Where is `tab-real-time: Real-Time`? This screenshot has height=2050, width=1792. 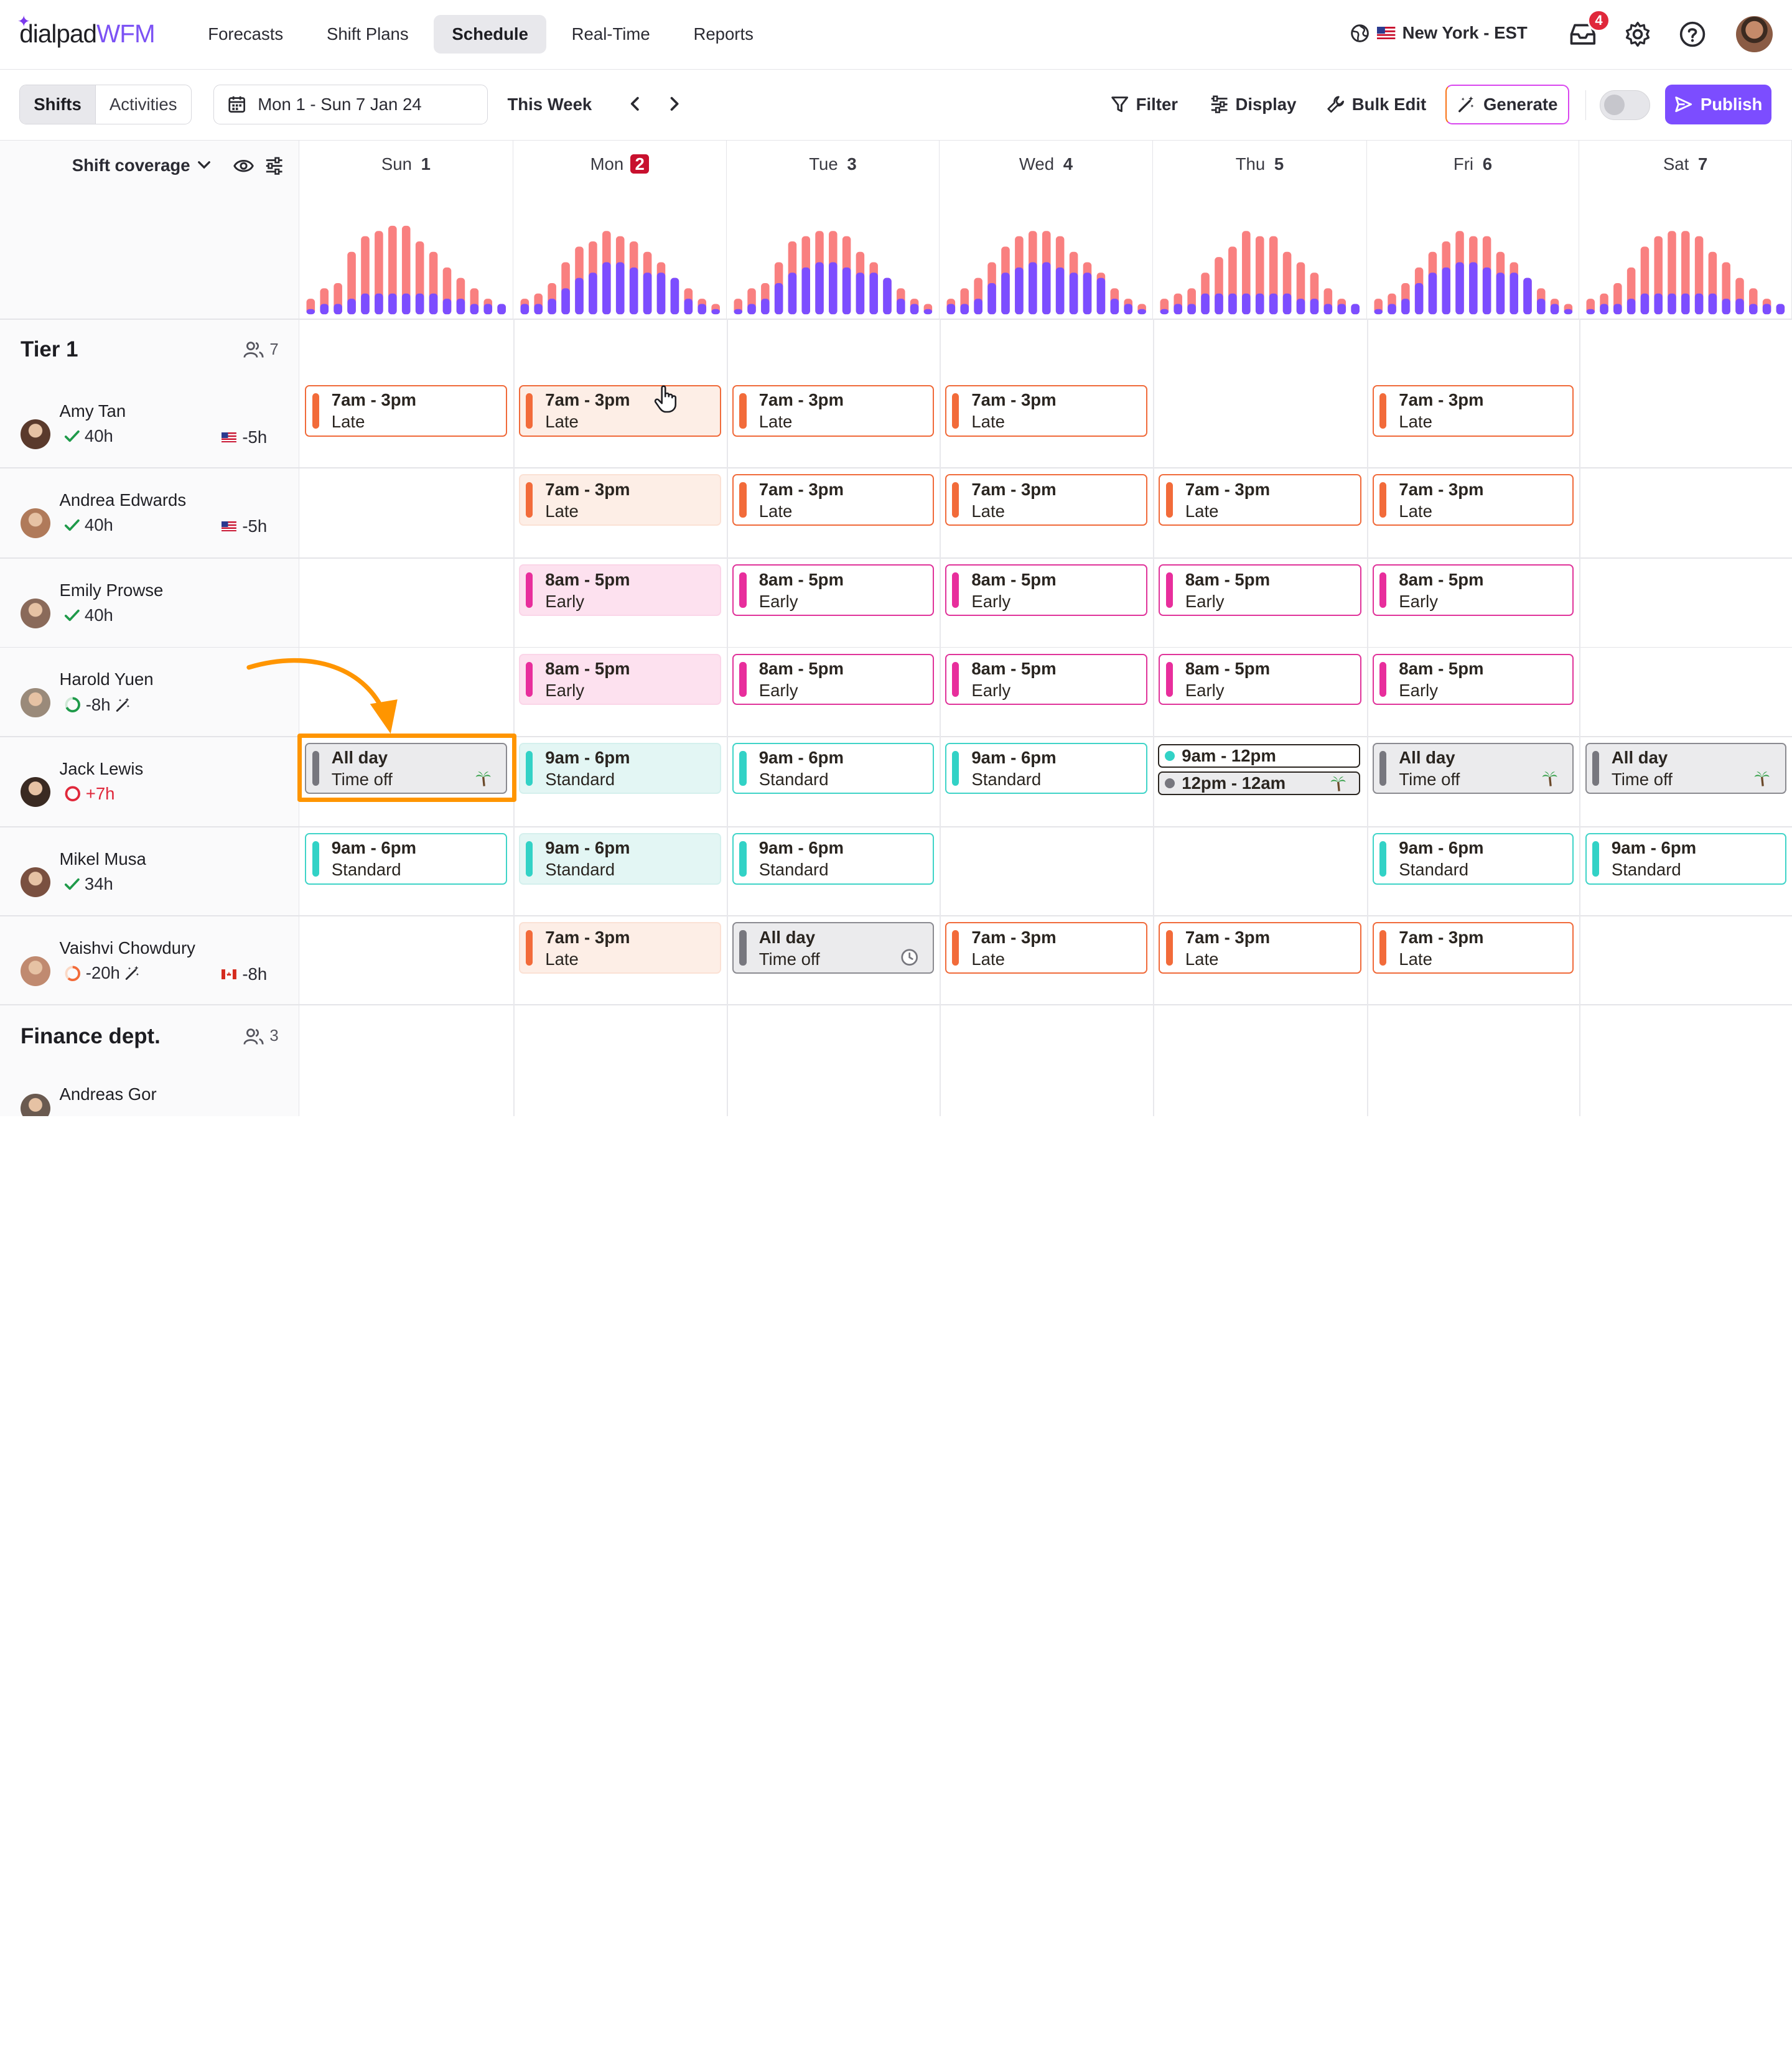 tab-real-time: Real-Time is located at coordinates (610, 34).